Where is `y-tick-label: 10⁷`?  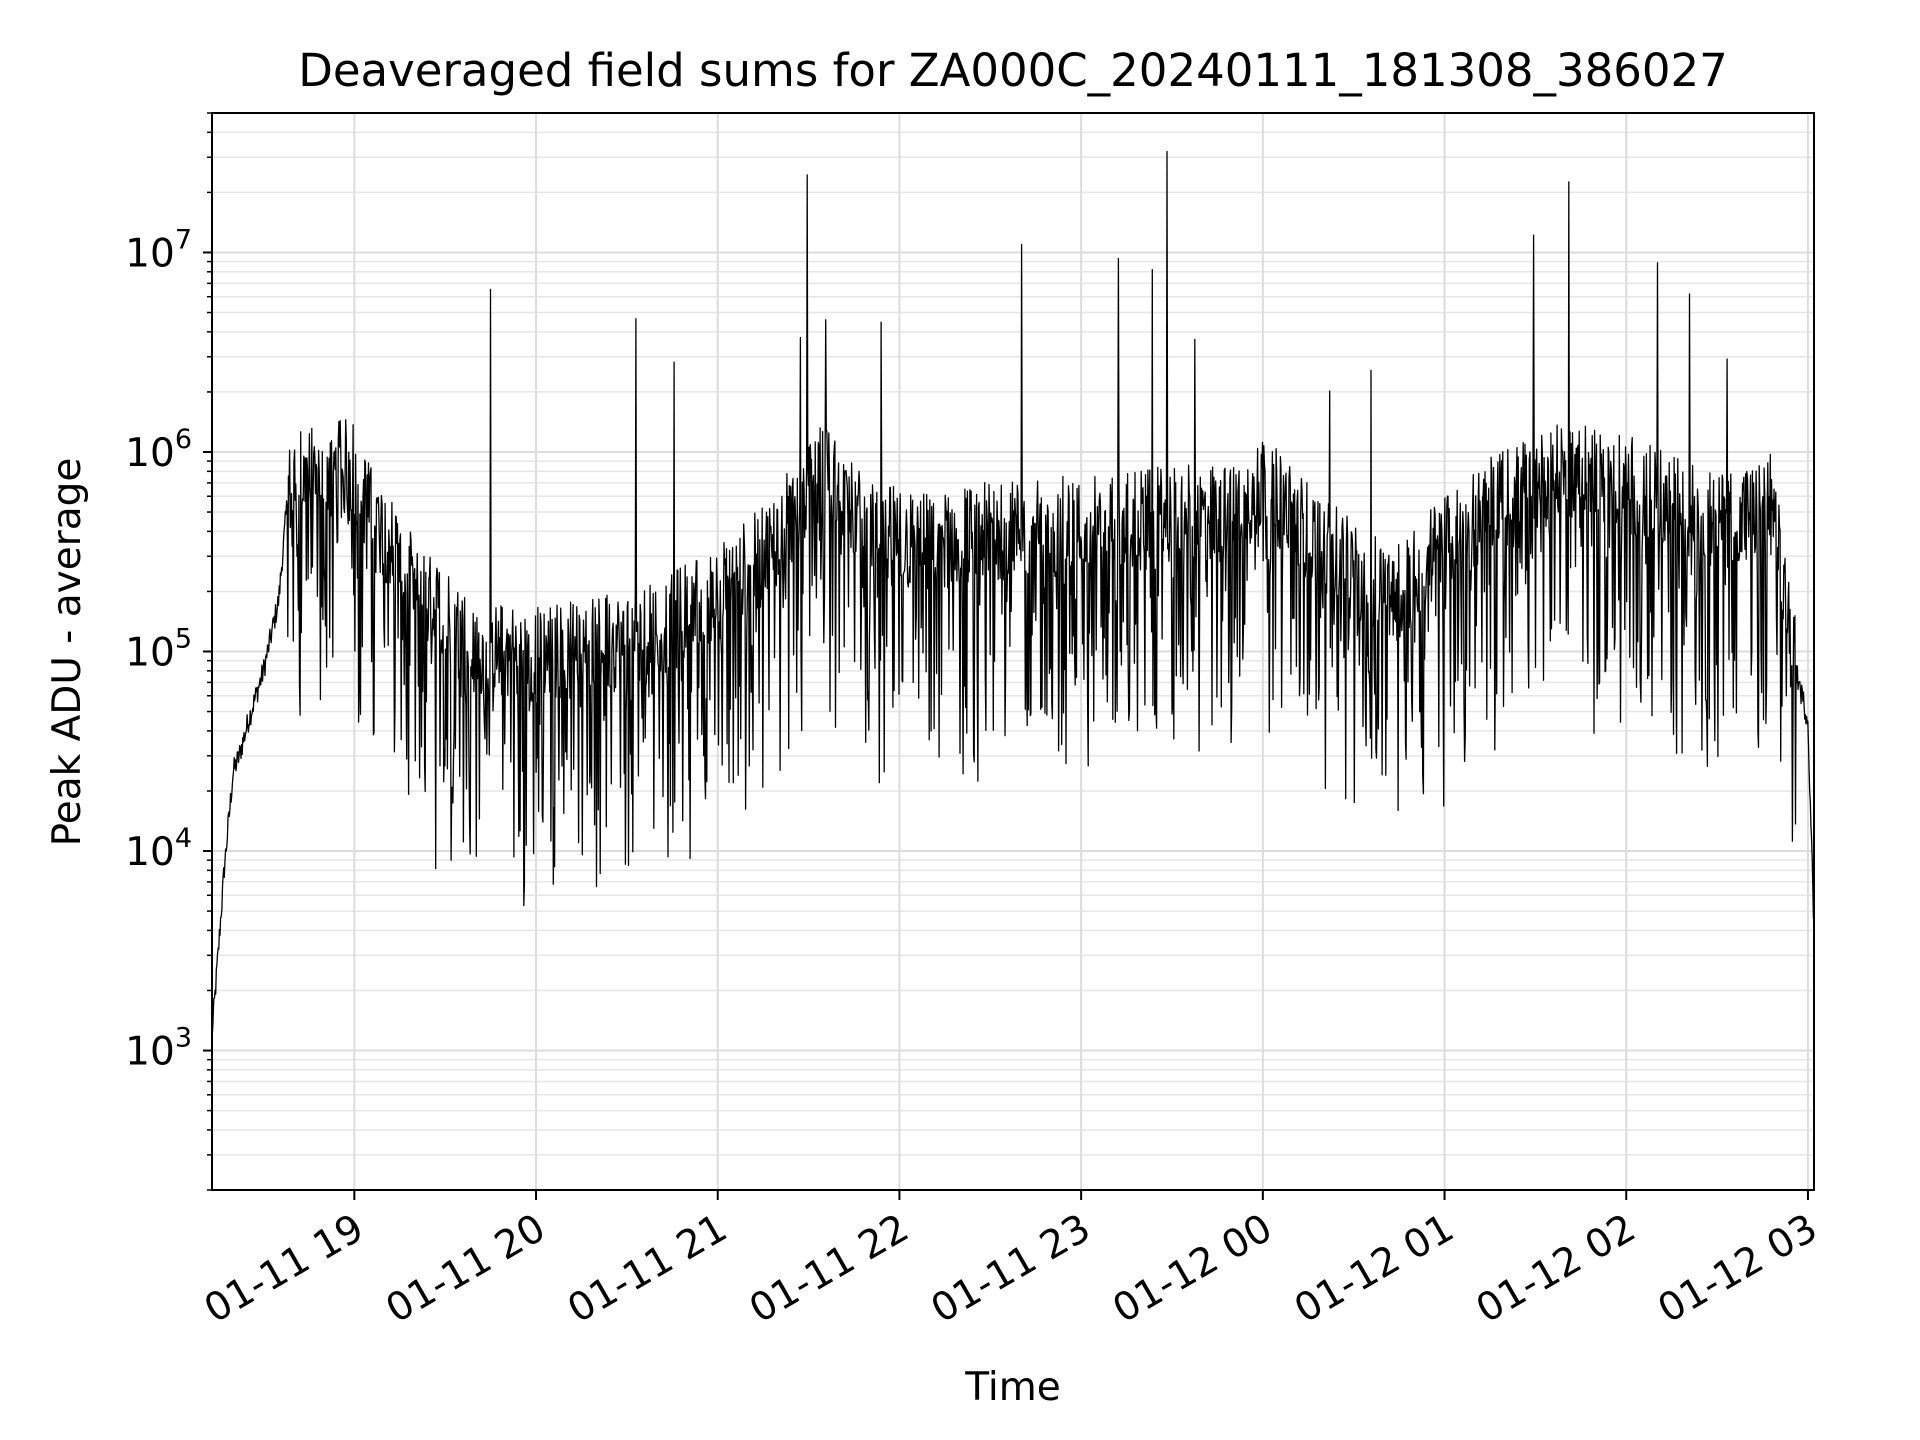
y-tick-label: 10⁷ is located at coordinates (158, 250).